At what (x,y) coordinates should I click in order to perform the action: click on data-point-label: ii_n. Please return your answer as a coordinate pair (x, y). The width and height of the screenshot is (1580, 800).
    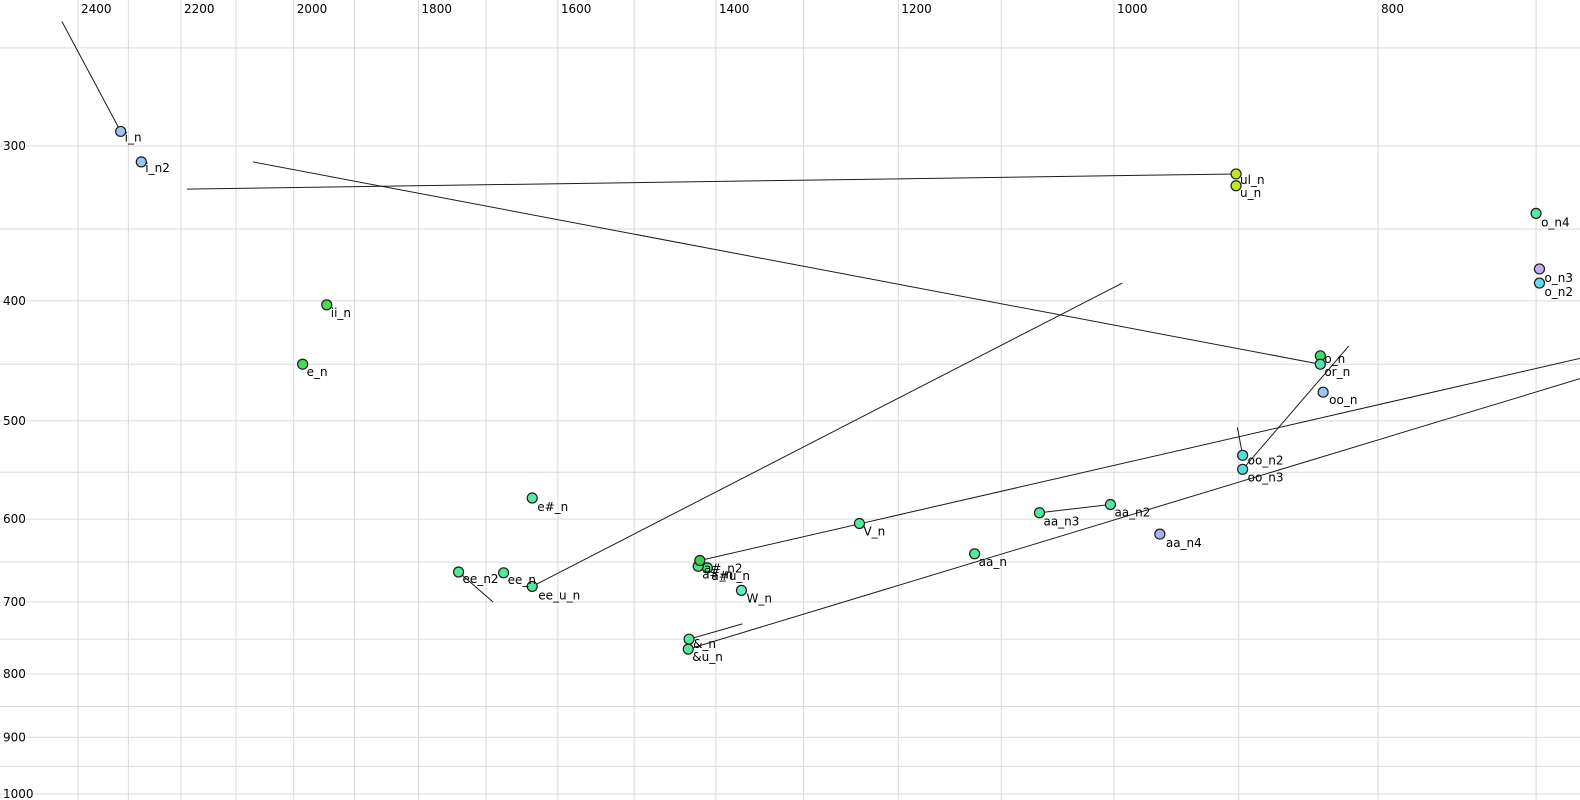
    Looking at the image, I should click on (341, 313).